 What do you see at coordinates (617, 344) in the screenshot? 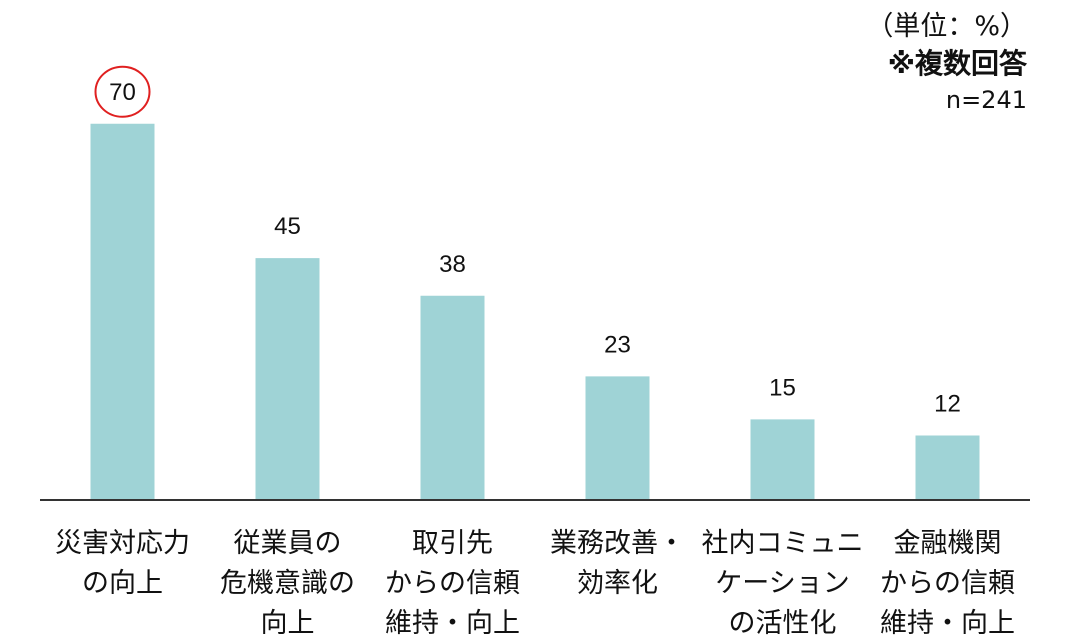
I see `value-label-3: 23` at bounding box center [617, 344].